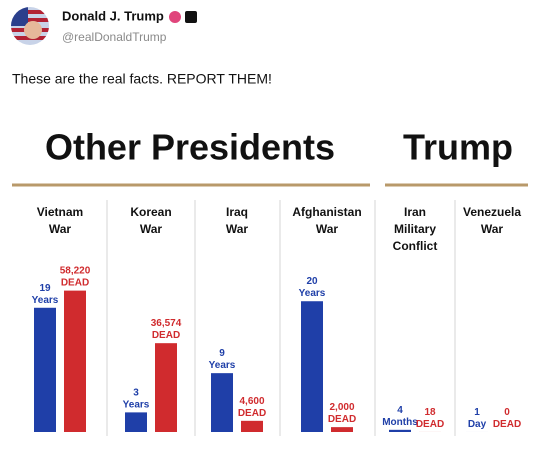 Image resolution: width=540 pixels, height=450 pixels. What do you see at coordinates (142, 79) in the screenshot?
I see `post-text: These are the real facts. REPORT THEM!` at bounding box center [142, 79].